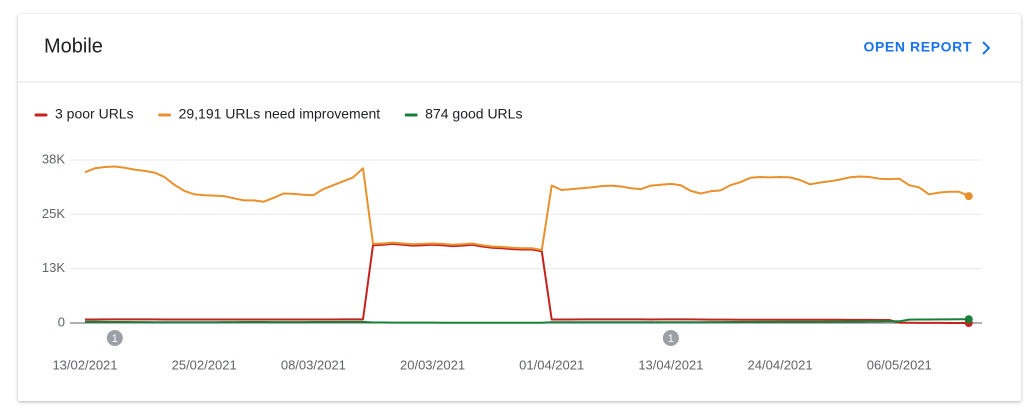 Image resolution: width=1029 pixels, height=420 pixels. I want to click on open-report-link: OPEN REPORT, so click(927, 47).